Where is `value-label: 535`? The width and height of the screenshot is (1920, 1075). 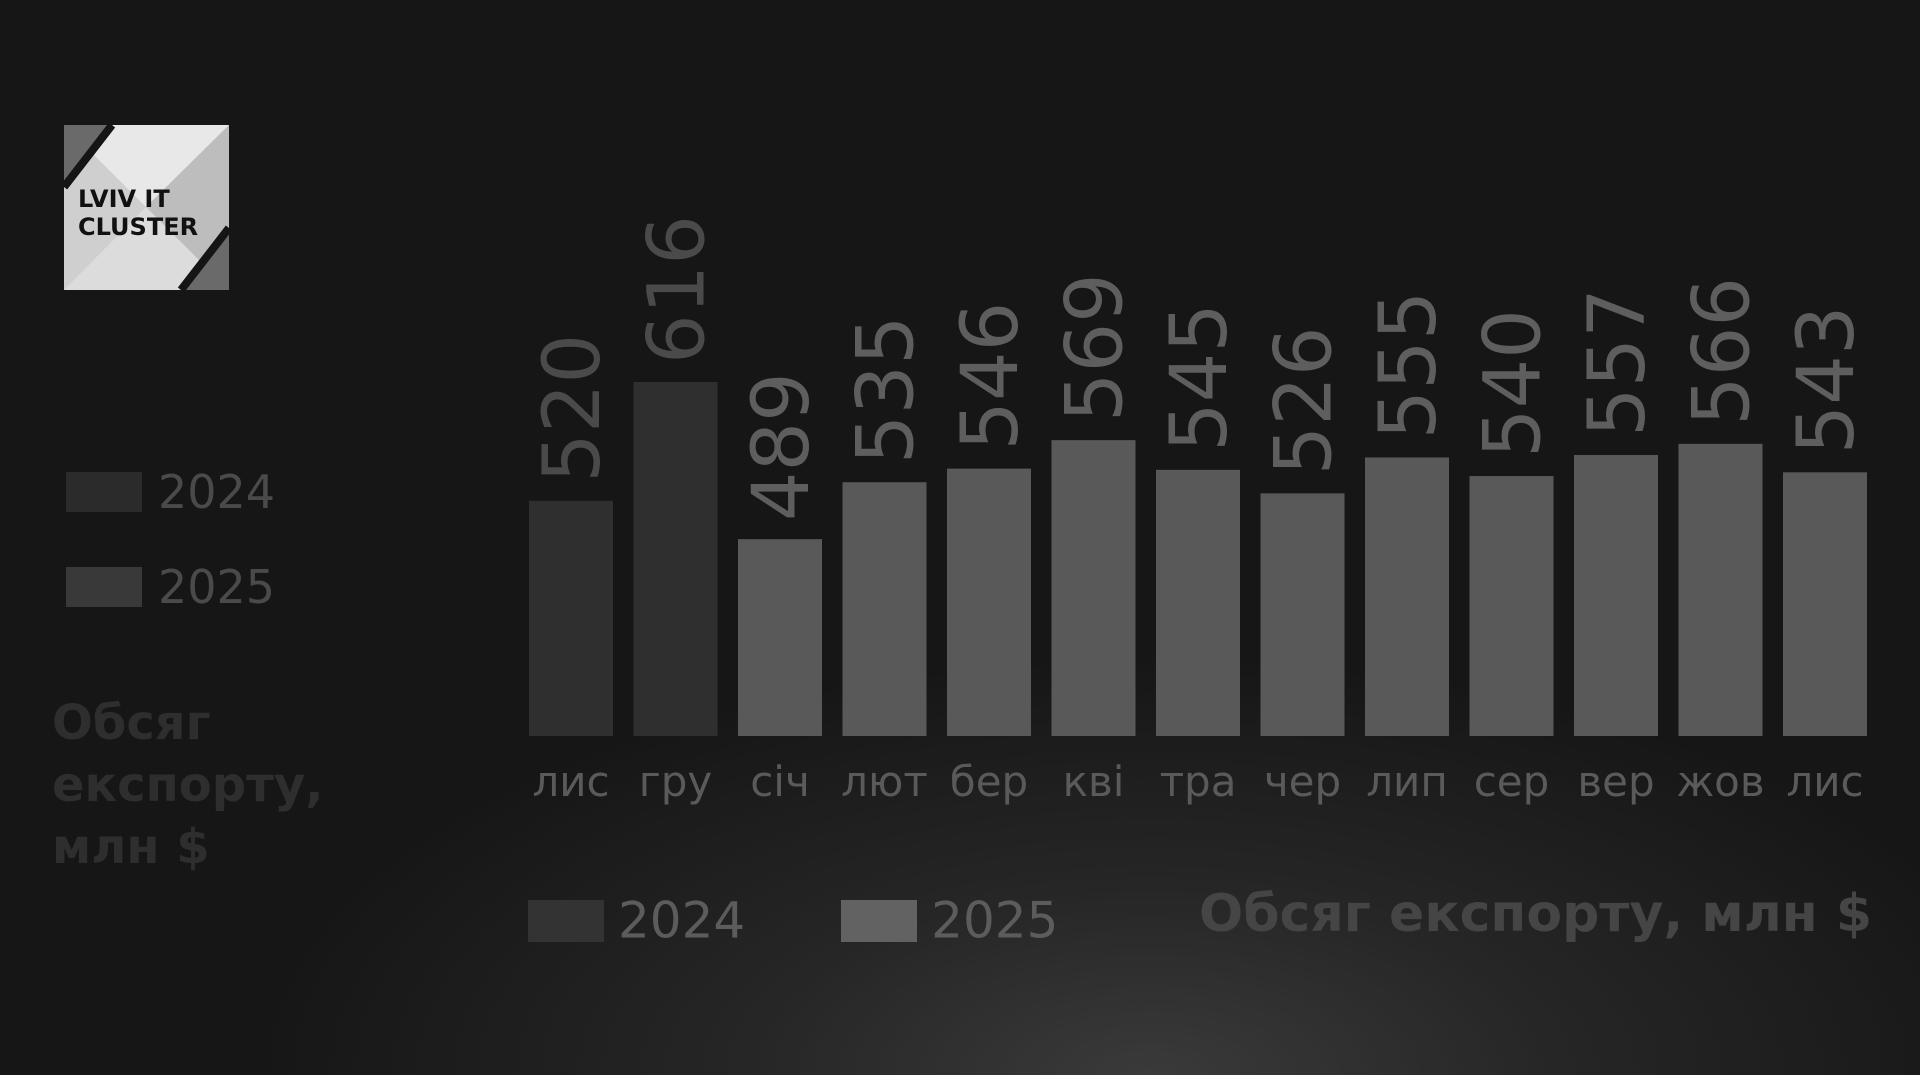 value-label: 535 is located at coordinates (887, 389).